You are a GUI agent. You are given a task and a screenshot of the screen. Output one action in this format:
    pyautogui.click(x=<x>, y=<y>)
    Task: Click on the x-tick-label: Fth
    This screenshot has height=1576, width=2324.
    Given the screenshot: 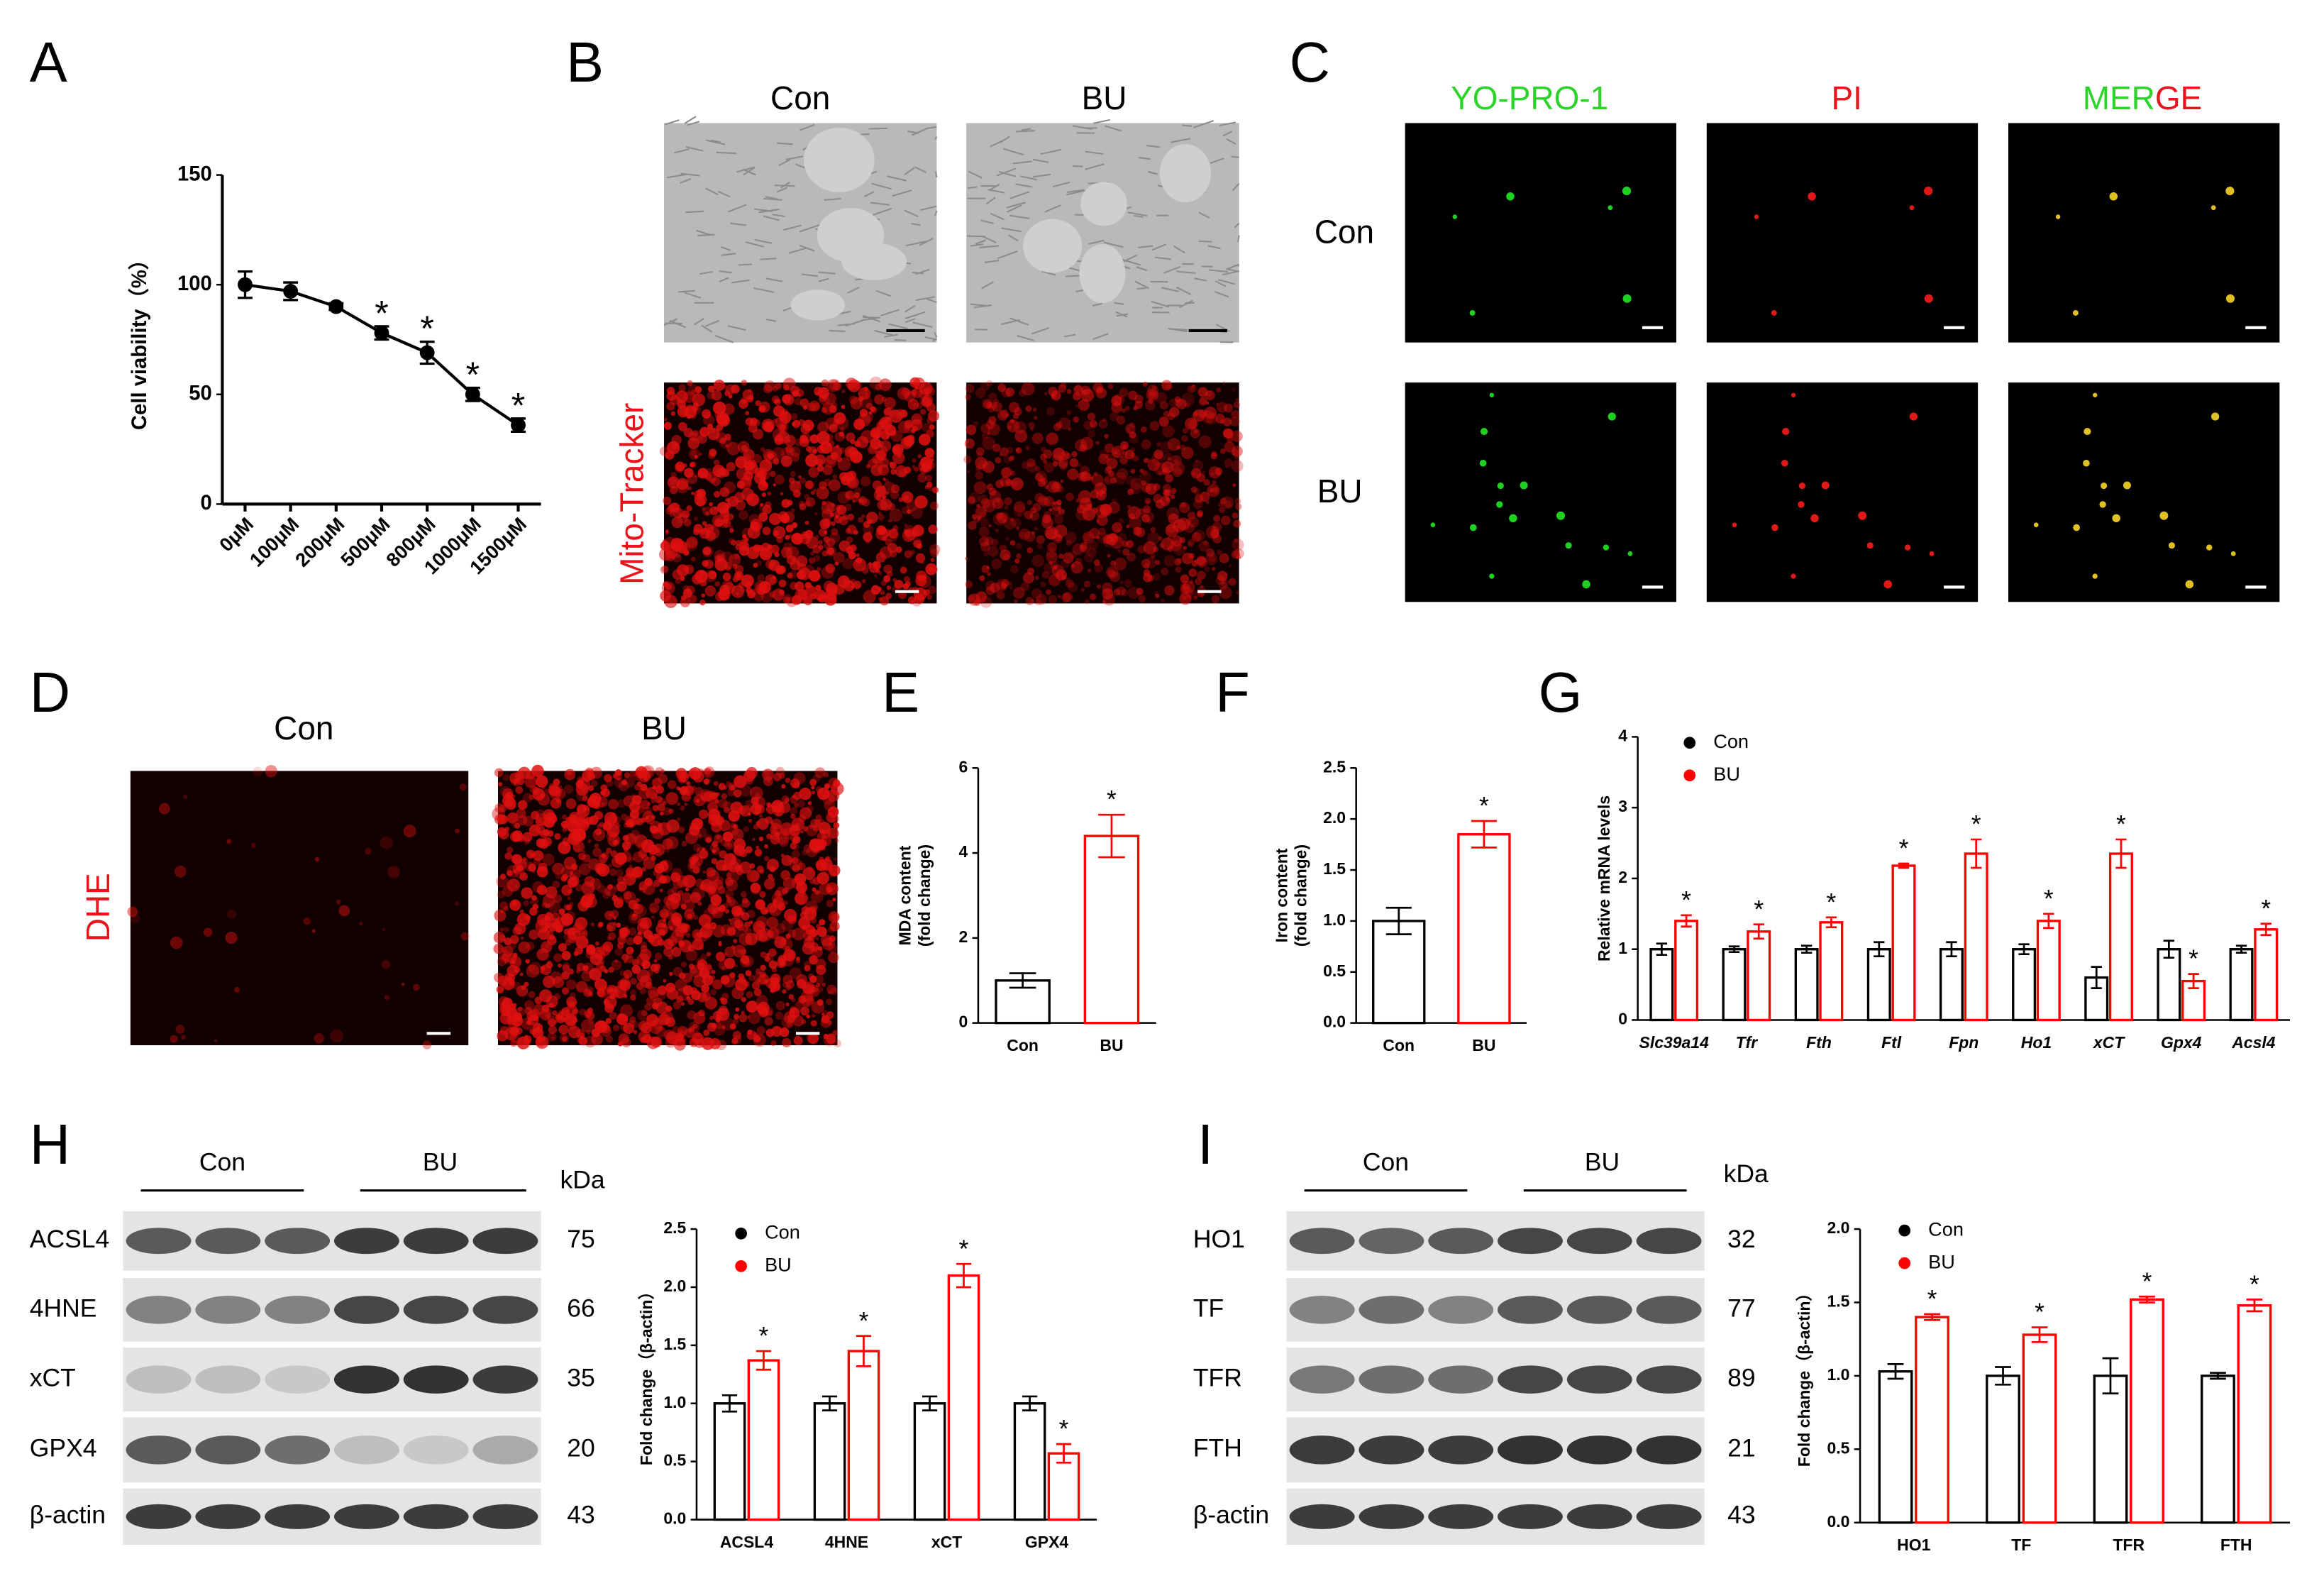 What is the action you would take?
    pyautogui.click(x=1819, y=1042)
    